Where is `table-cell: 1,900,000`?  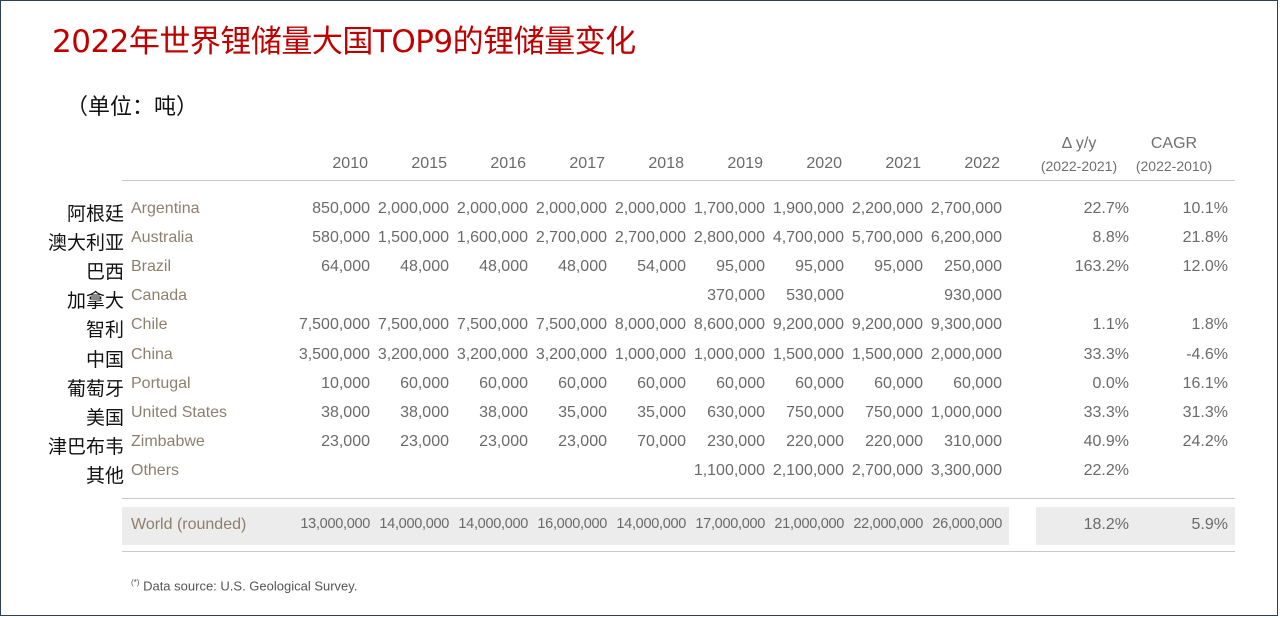 table-cell: 1,900,000 is located at coordinates (808, 208).